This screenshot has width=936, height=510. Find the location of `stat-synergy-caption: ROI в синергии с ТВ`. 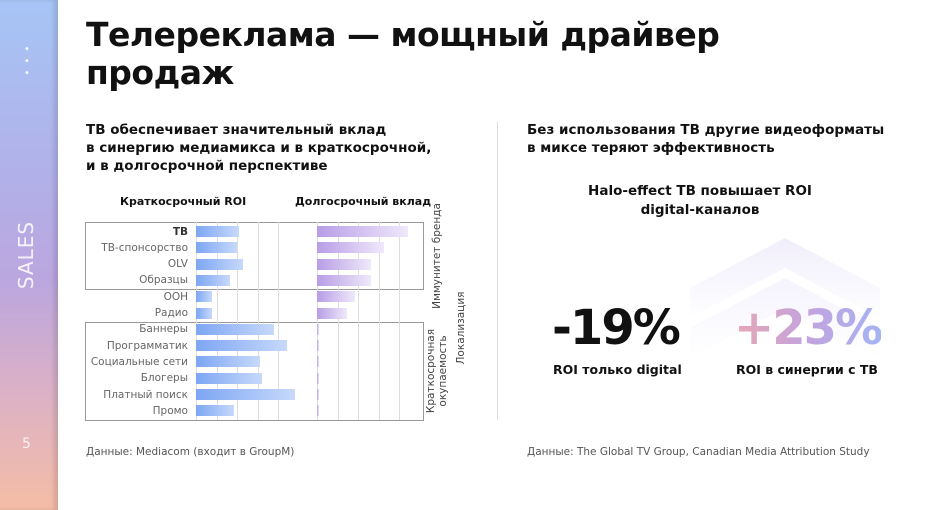

stat-synergy-caption: ROI в синергии с ТВ is located at coordinates (807, 369).